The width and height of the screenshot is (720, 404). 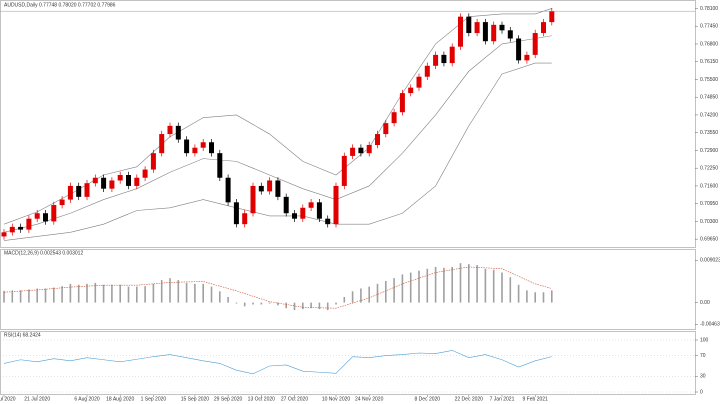 I want to click on x-tick-label: 6 Aug 2020, so click(x=87, y=399).